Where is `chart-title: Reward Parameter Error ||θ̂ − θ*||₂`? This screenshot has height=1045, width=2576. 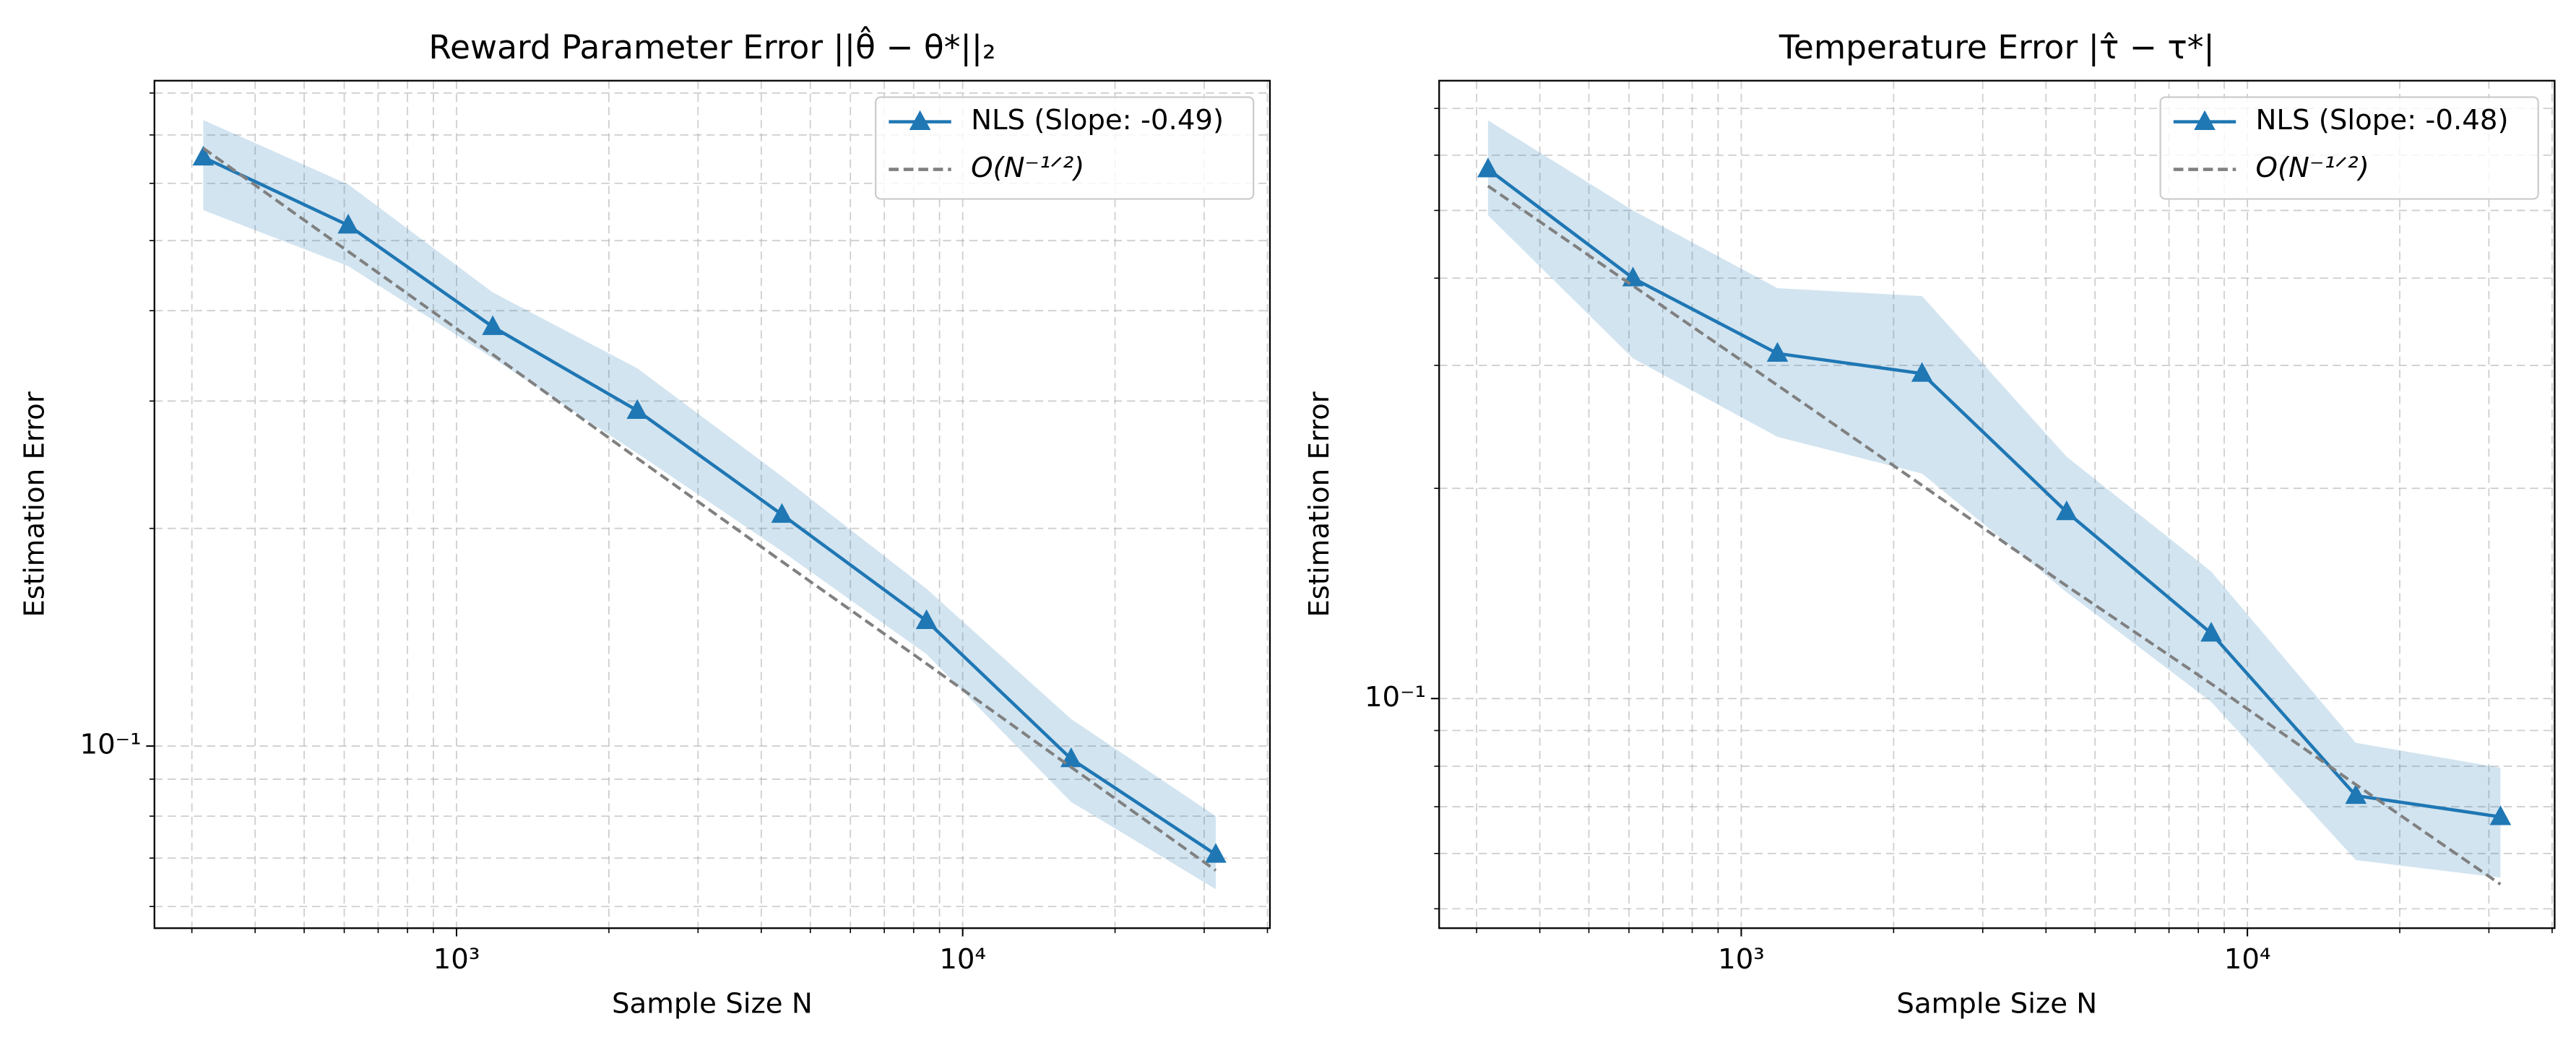
chart-title: Reward Parameter Error ||θ̂ − θ*||₂ is located at coordinates (711, 46).